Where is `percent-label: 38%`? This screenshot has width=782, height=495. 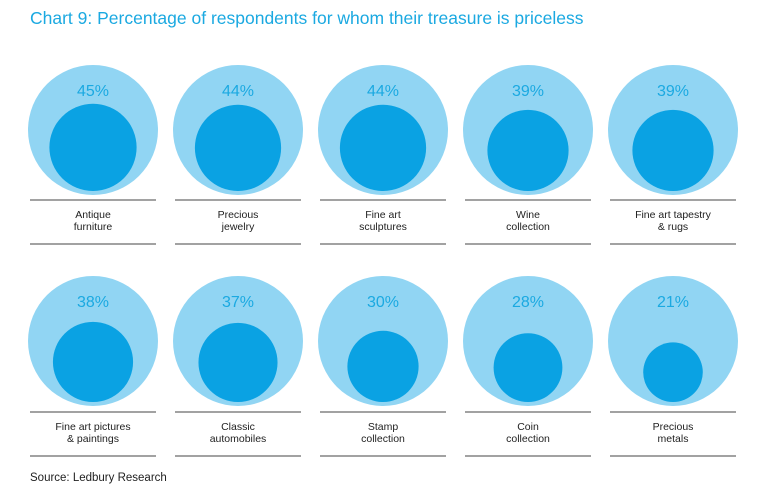
percent-label: 38% is located at coordinates (93, 302).